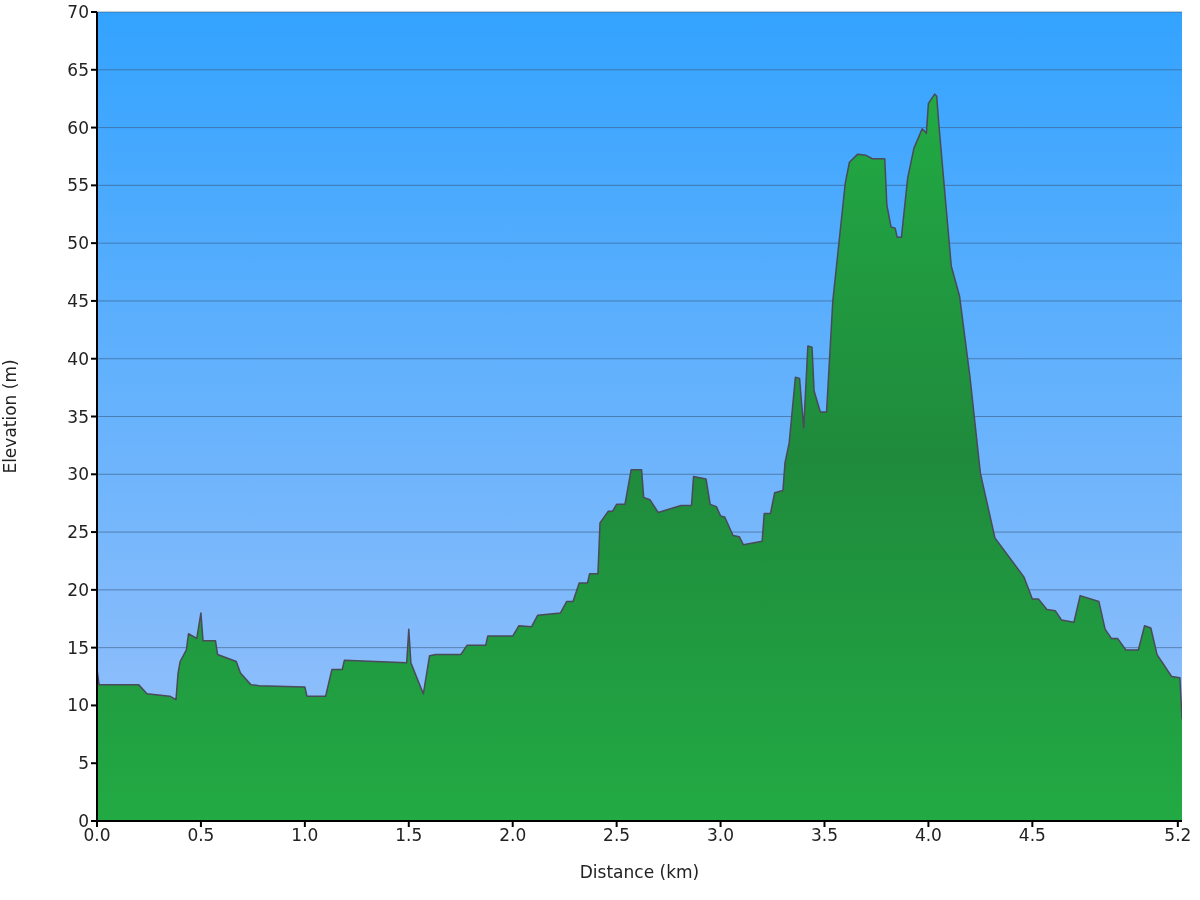  I want to click on x-tick-label: 3.5, so click(824, 835).